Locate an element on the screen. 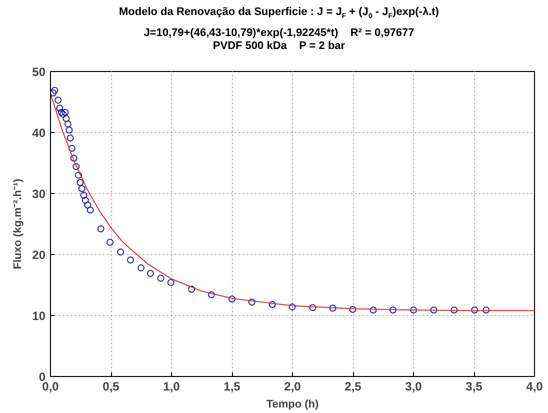 The width and height of the screenshot is (548, 413). x-tick-label: 2,0 is located at coordinates (293, 387).